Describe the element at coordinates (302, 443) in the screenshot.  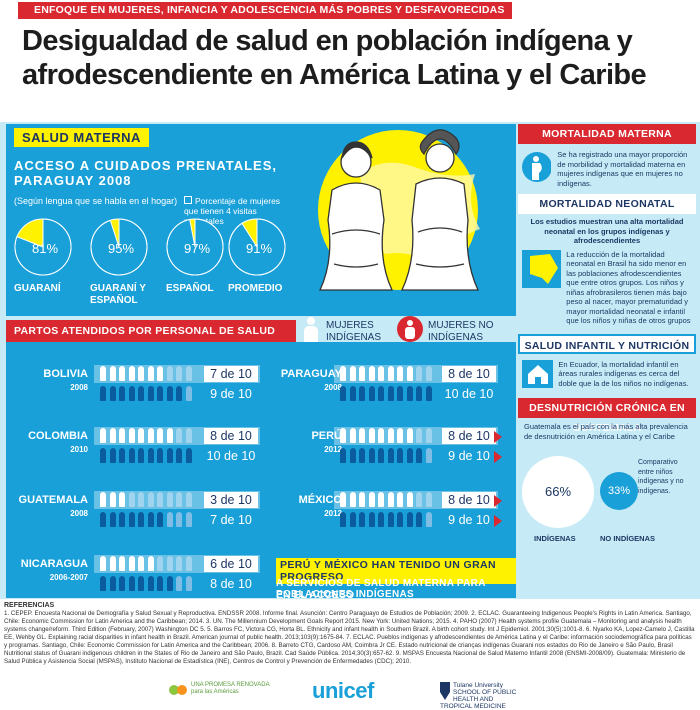
I see `country-label: PERÚ 2012` at that location.